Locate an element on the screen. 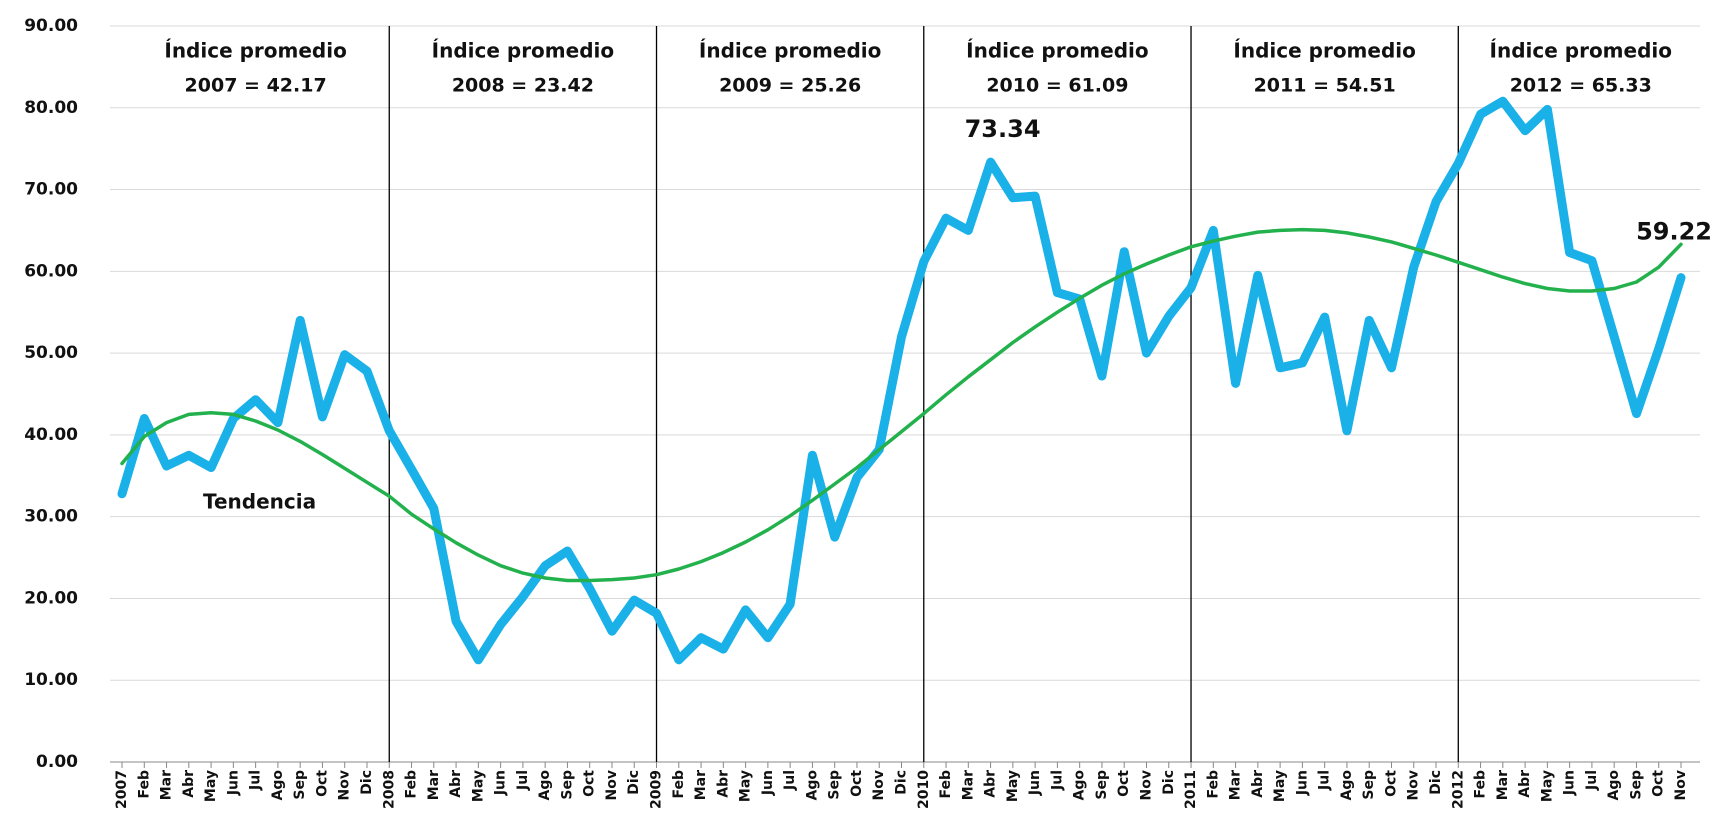 The height and width of the screenshot is (822, 1715). annotation-text: 2008 = 23.42 is located at coordinates (523, 86).